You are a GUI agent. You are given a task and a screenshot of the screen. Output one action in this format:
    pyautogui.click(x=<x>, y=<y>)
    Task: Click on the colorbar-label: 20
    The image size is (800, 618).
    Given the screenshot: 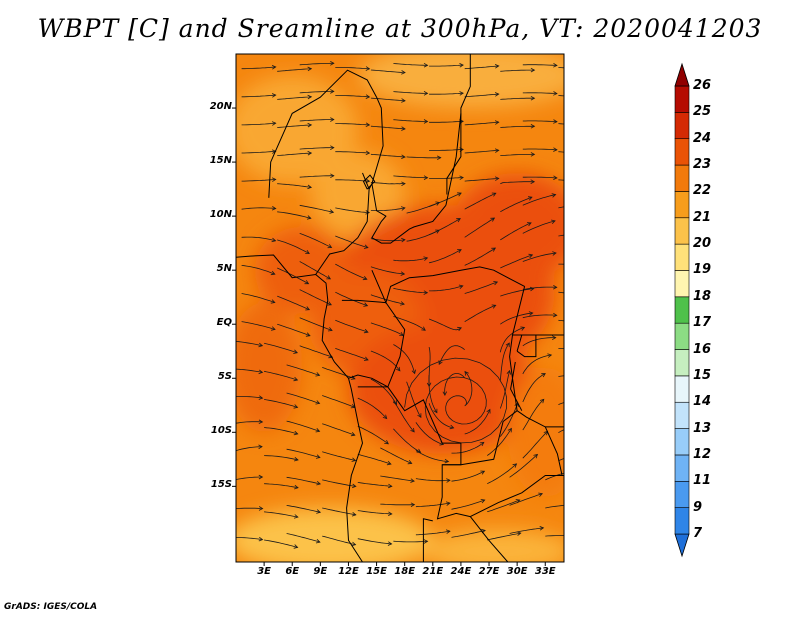 What is the action you would take?
    pyautogui.click(x=702, y=244)
    